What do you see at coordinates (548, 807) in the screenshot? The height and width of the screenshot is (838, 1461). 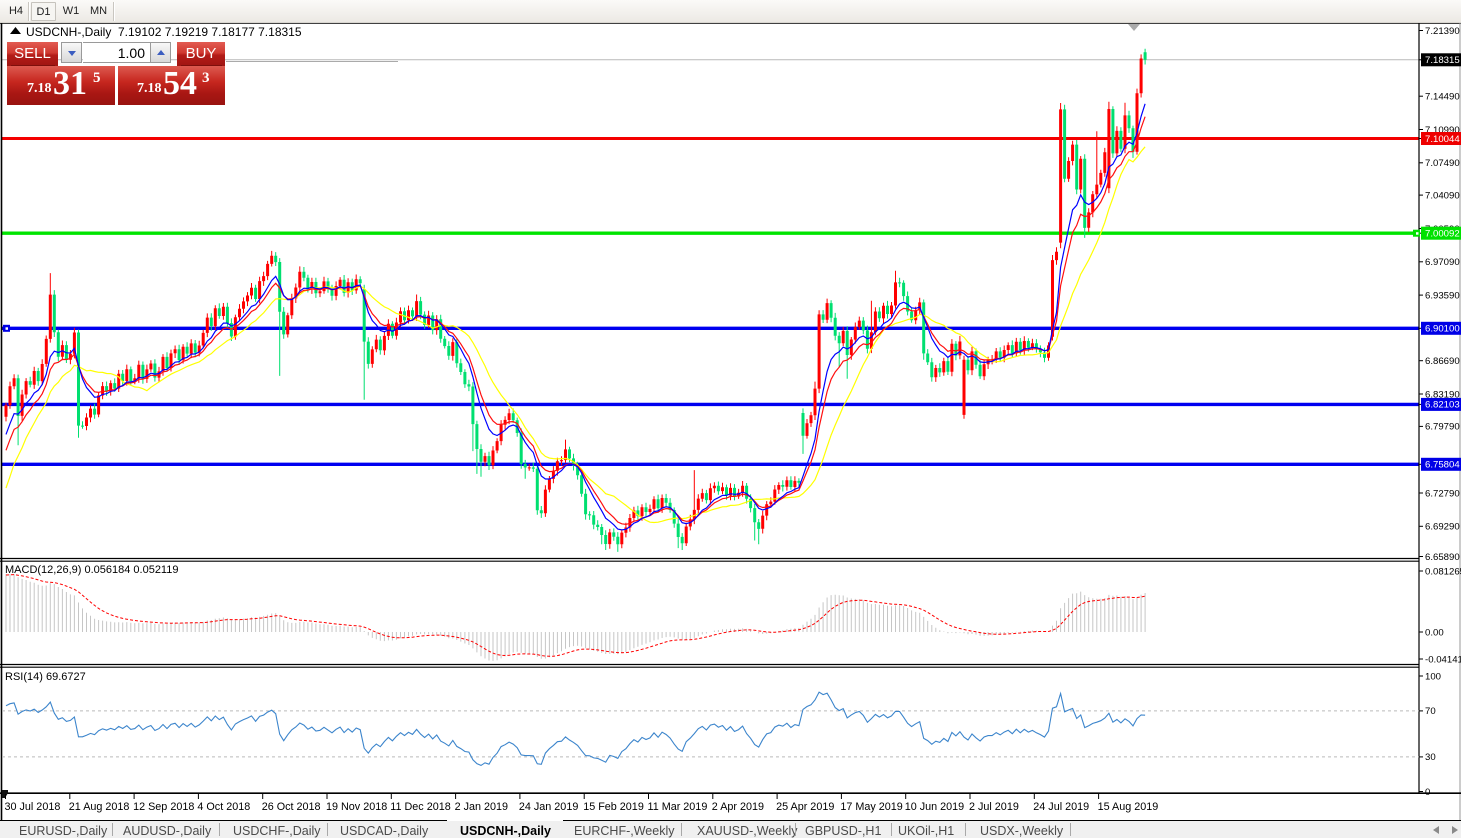 I see `svg-text: 24 Jan 2019` at bounding box center [548, 807].